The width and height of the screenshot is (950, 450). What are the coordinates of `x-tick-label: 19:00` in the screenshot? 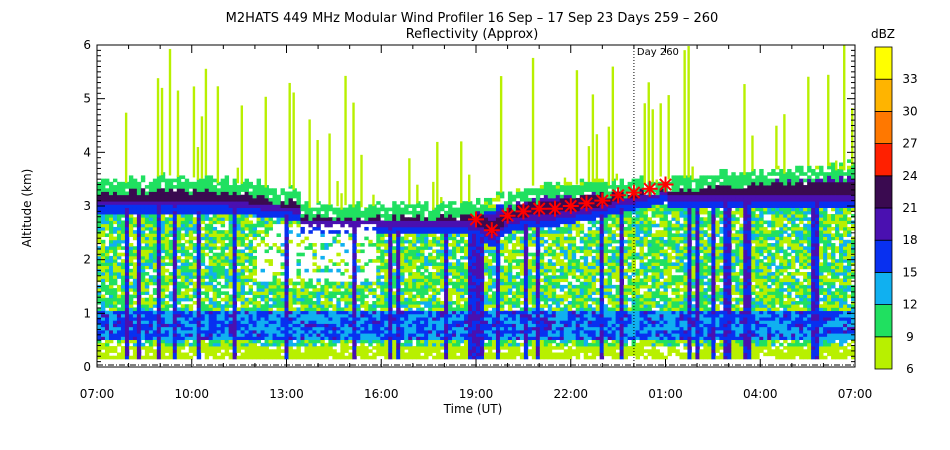 It's located at (476, 394).